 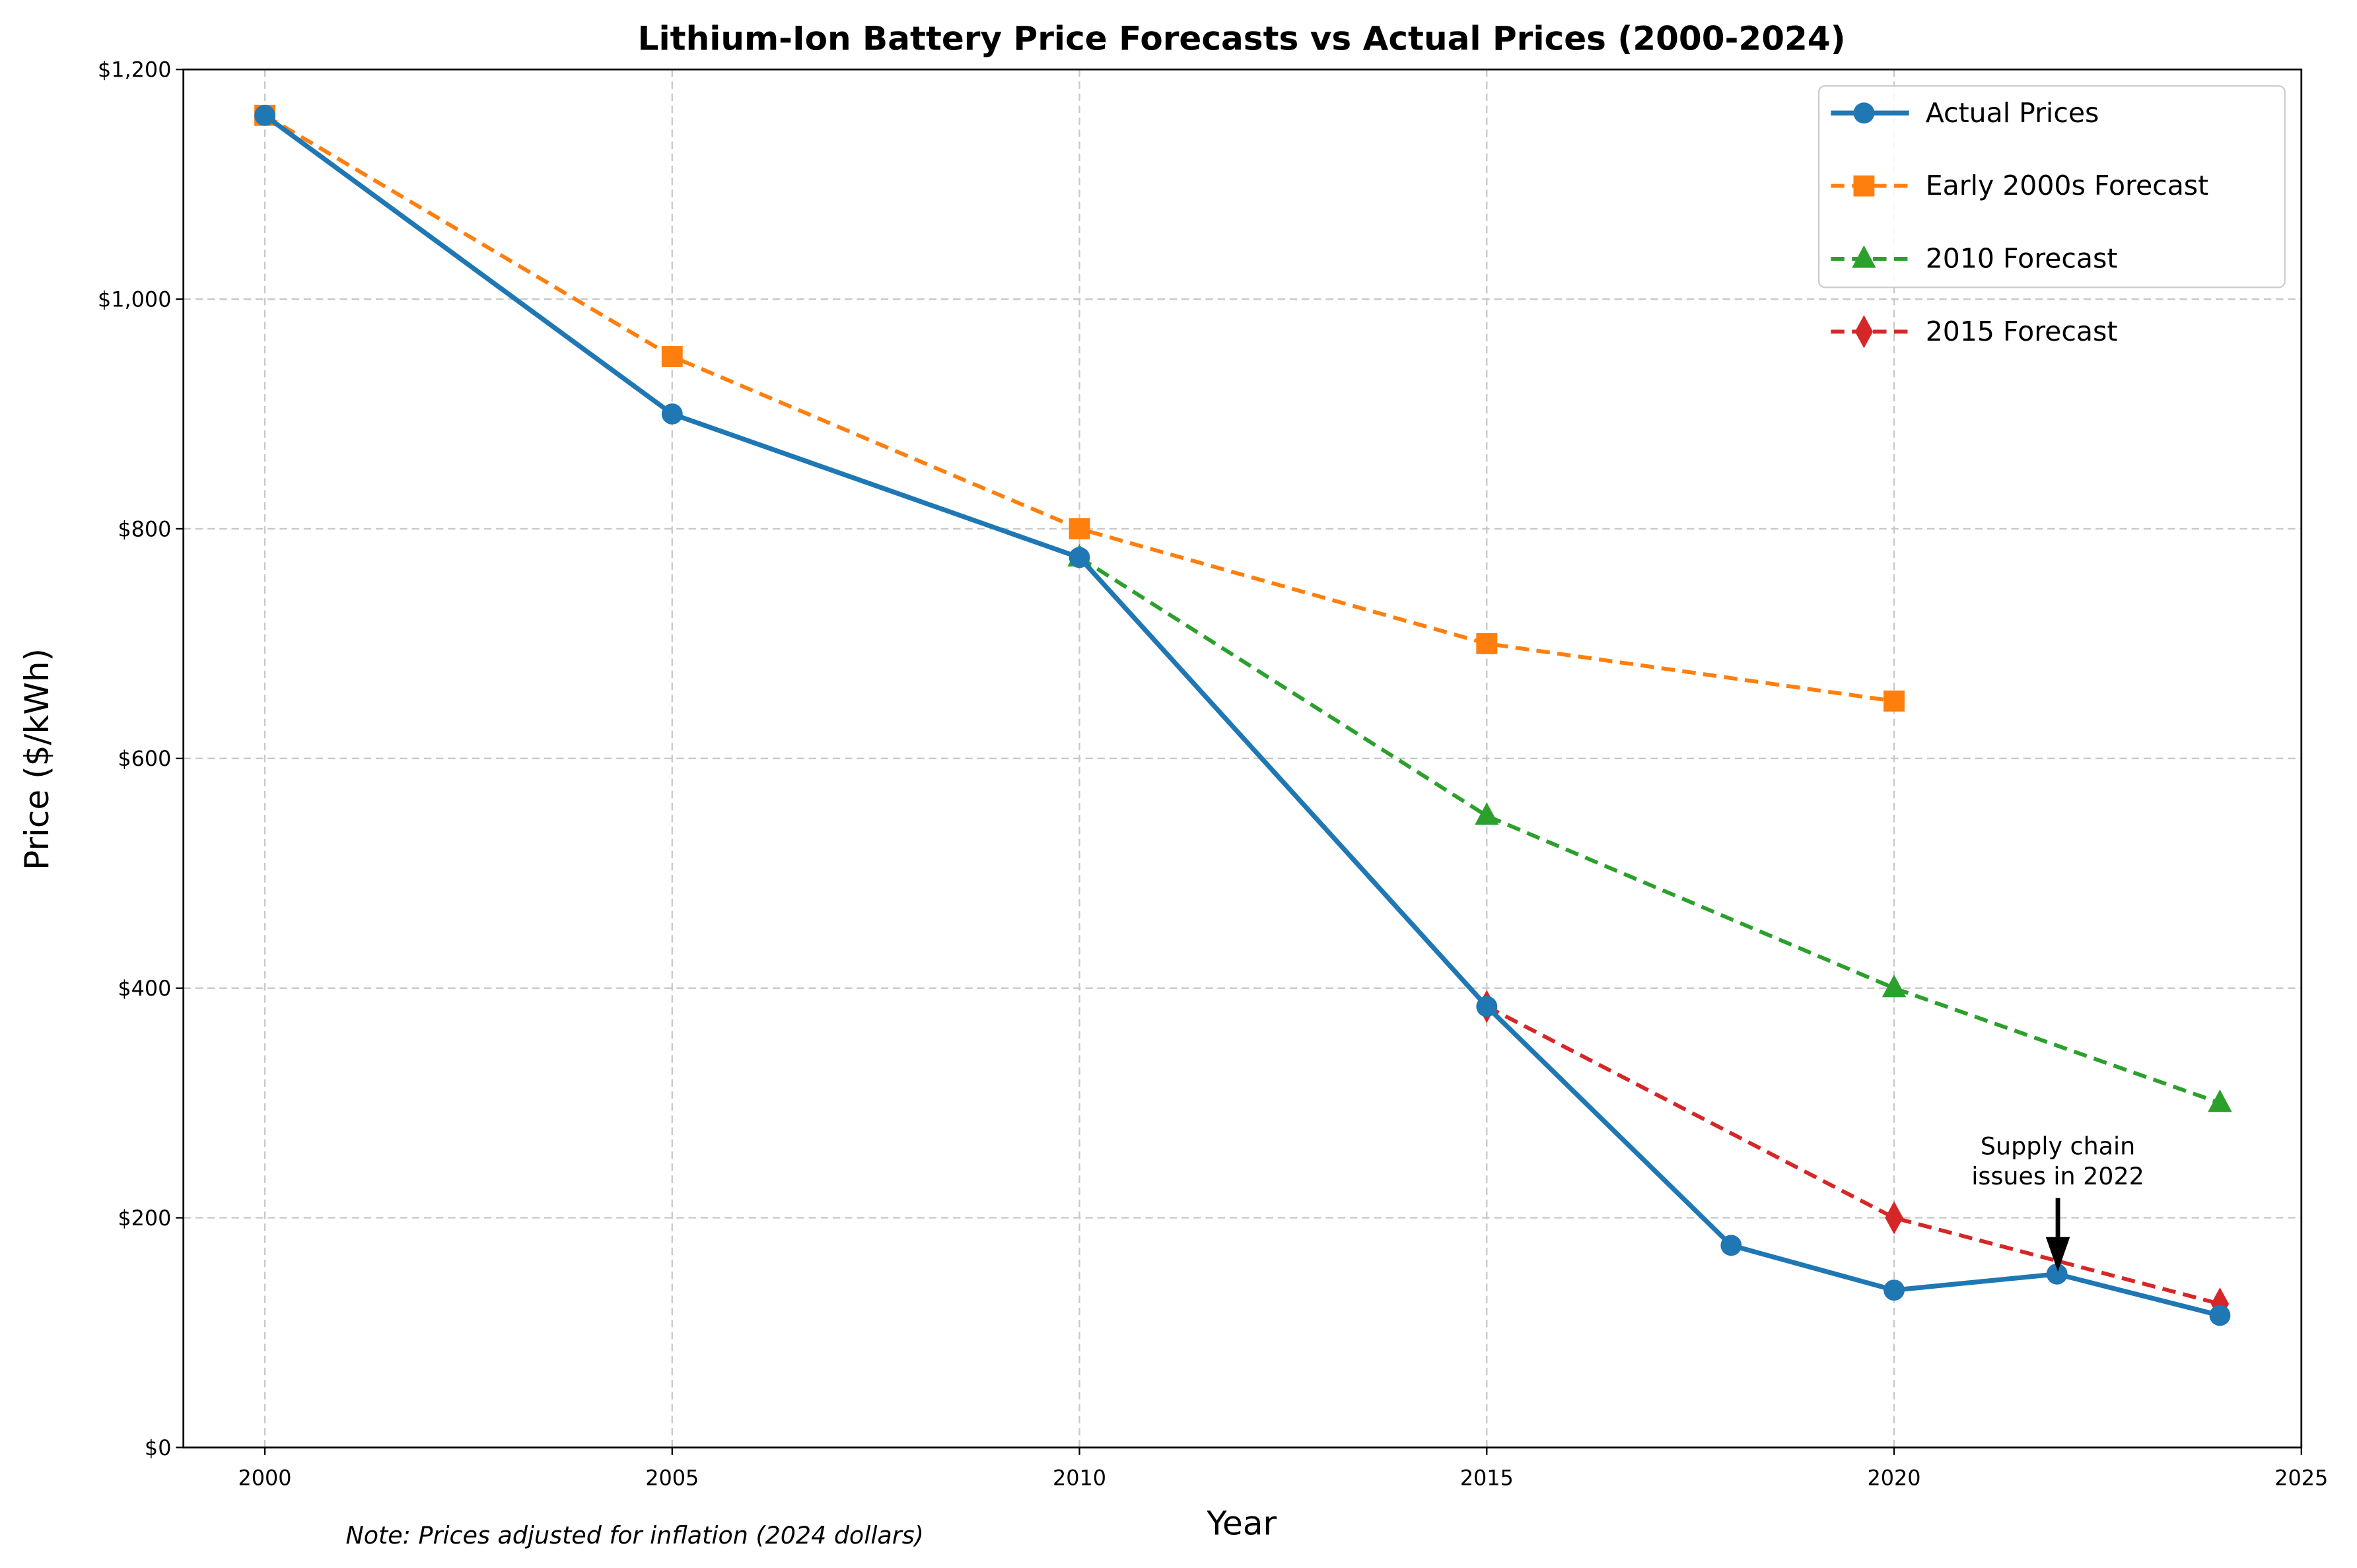 I want to click on y-tick-label: $800, so click(x=144, y=528).